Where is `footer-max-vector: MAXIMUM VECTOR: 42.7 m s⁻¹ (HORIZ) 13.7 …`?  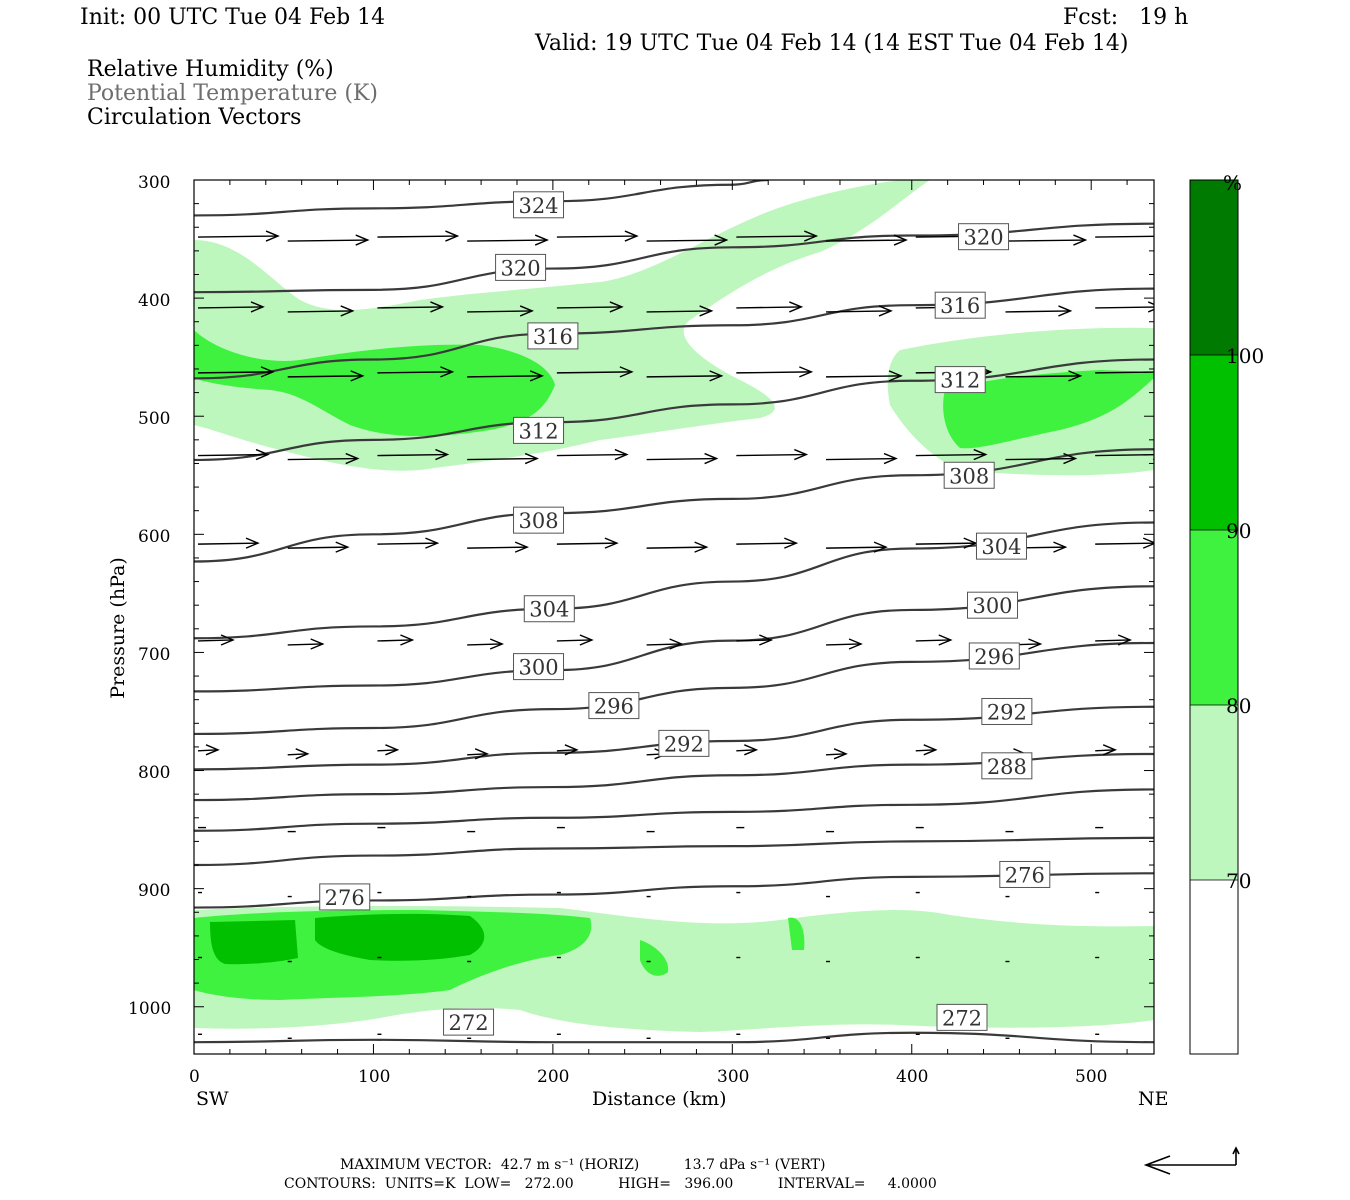
footer-max-vector: MAXIMUM VECTOR: 42.7 m s⁻¹ (HORIZ) 13.7 … is located at coordinates (583, 1165).